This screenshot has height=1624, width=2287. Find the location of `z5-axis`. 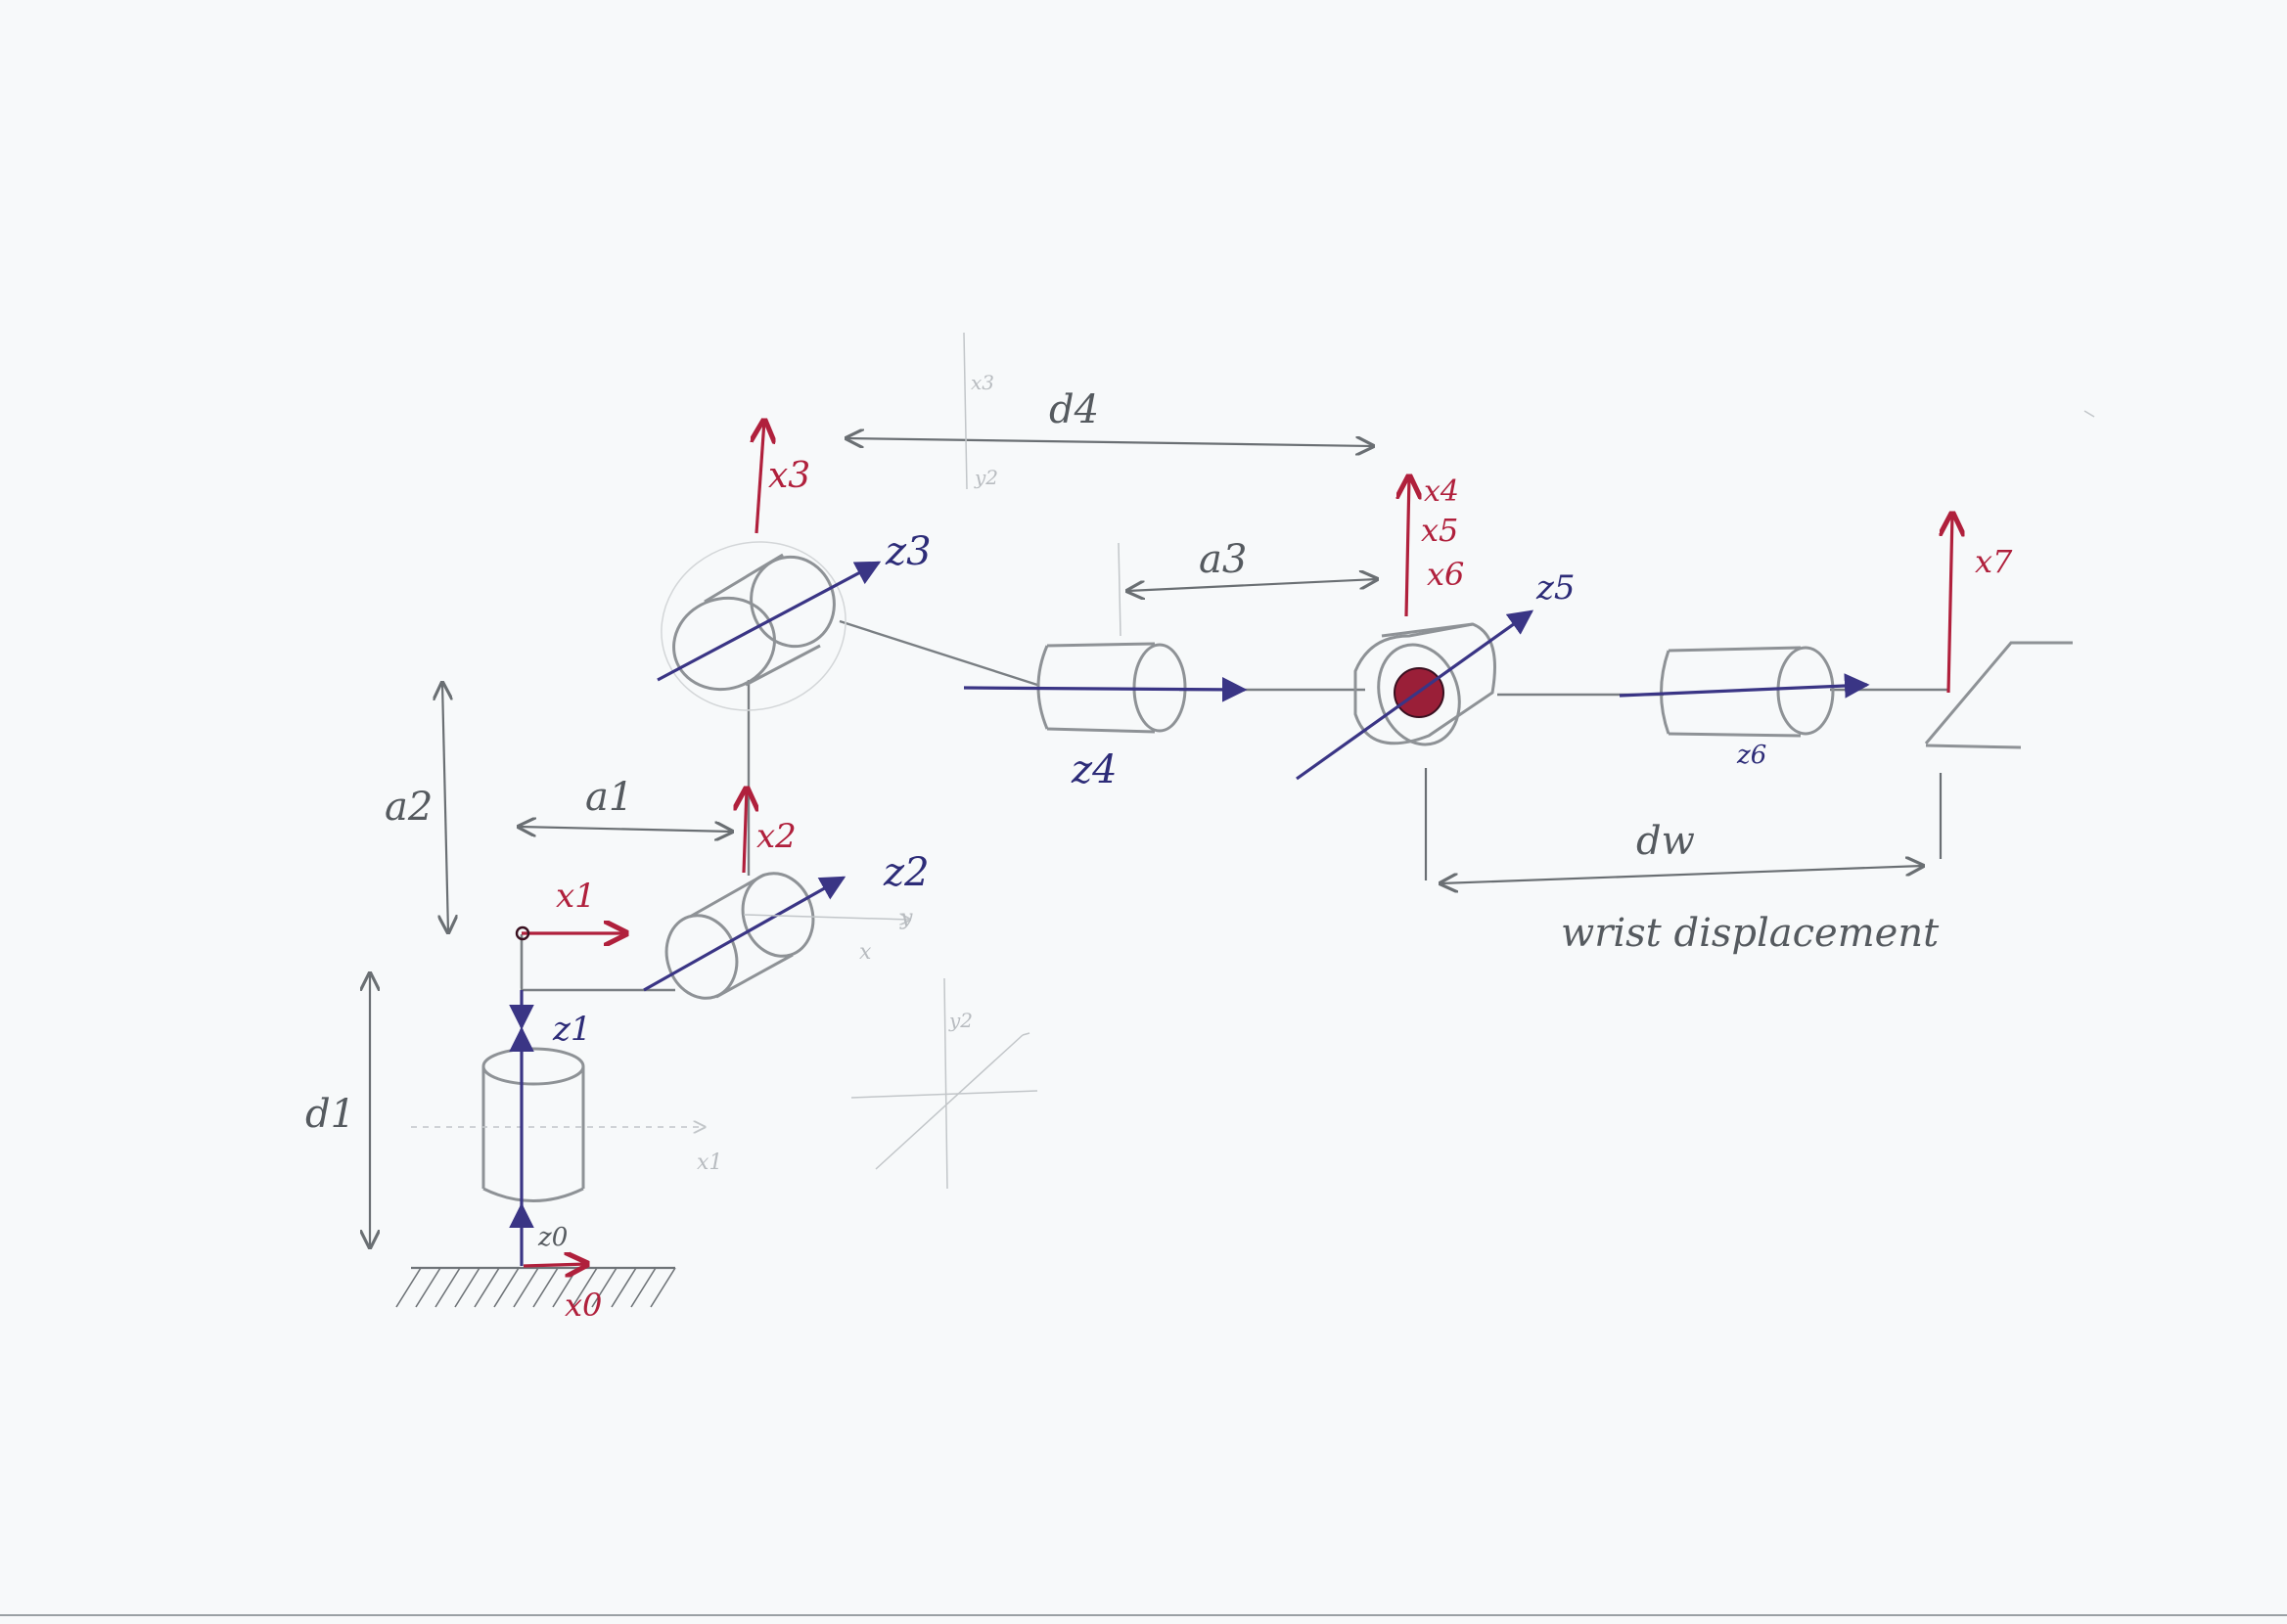

z5-axis is located at coordinates (1415, 695).